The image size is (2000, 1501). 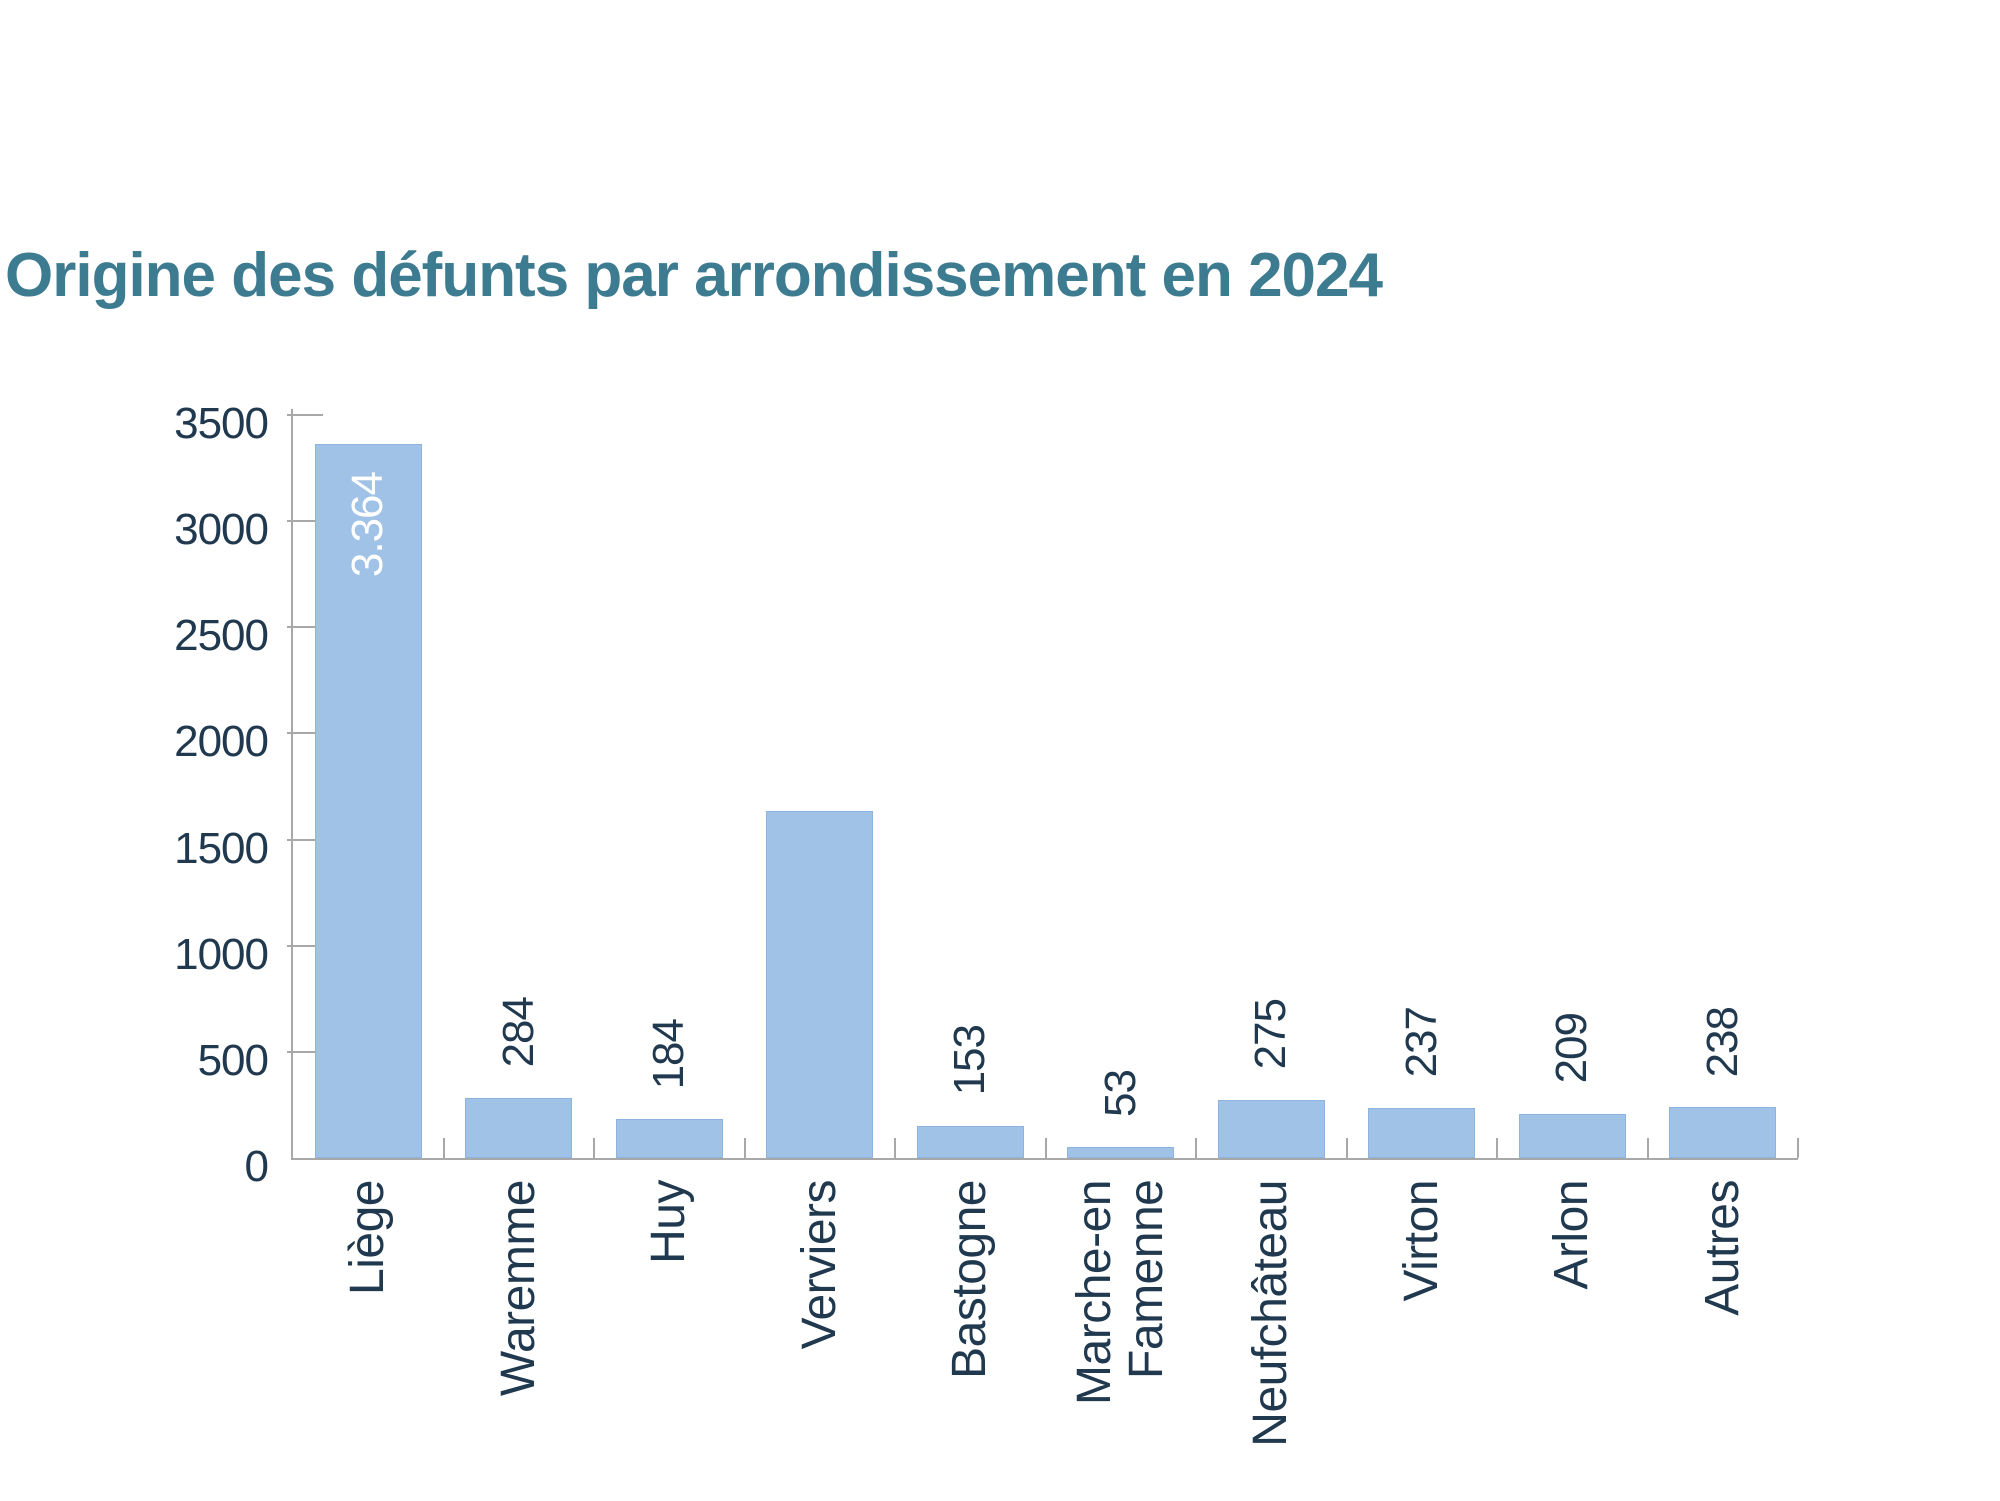 What do you see at coordinates (256, 1166) in the screenshot?
I see `y-axis-label: 0` at bounding box center [256, 1166].